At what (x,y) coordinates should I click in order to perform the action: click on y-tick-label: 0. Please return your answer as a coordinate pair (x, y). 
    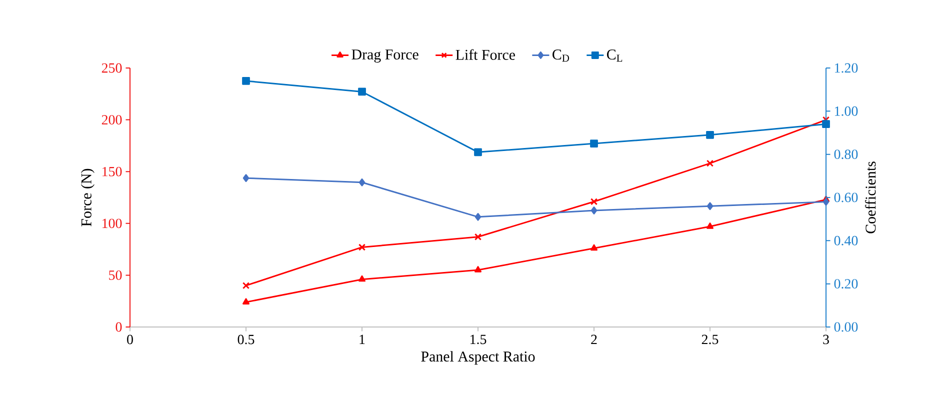
    Looking at the image, I should click on (119, 327).